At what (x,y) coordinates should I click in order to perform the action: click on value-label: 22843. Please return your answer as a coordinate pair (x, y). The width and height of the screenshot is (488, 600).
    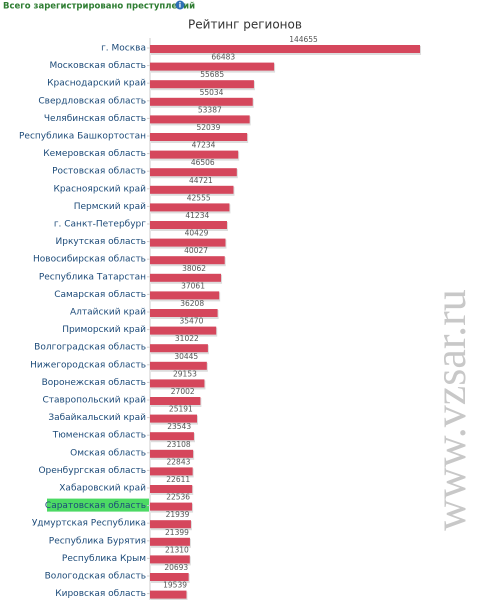
    Looking at the image, I should click on (179, 461).